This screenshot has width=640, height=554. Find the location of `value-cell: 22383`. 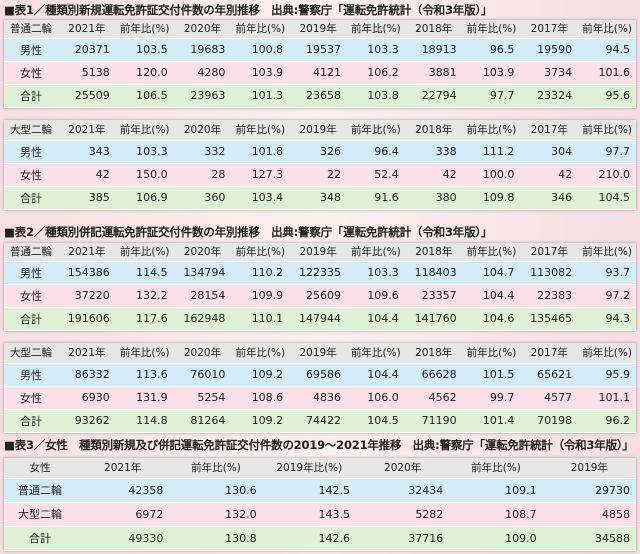

value-cell: 22383 is located at coordinates (549, 296).